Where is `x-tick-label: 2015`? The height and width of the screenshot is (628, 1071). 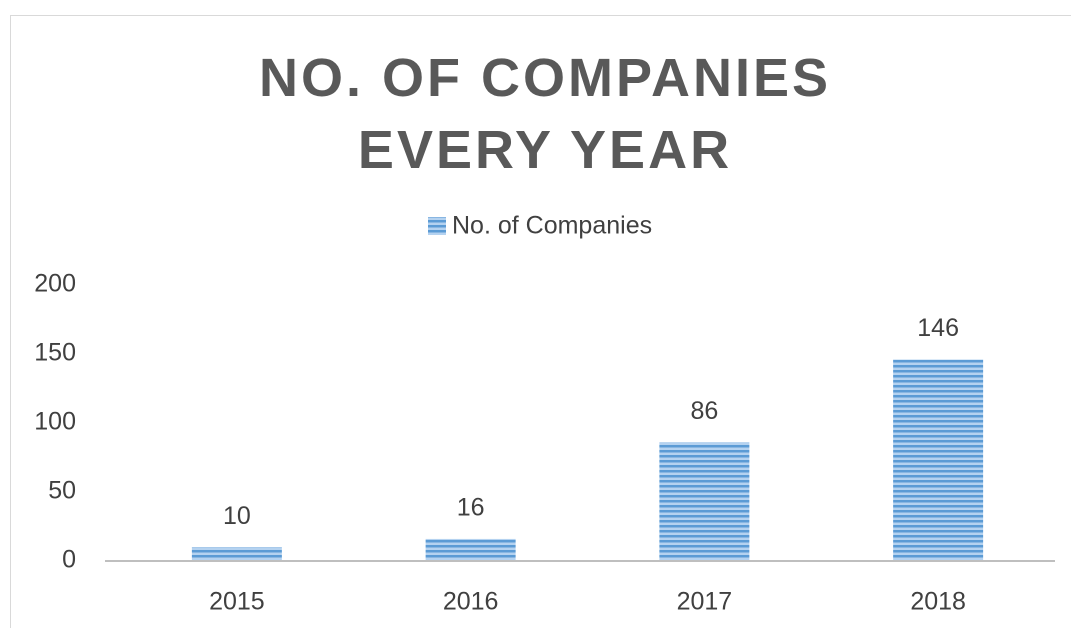
x-tick-label: 2015 is located at coordinates (237, 602).